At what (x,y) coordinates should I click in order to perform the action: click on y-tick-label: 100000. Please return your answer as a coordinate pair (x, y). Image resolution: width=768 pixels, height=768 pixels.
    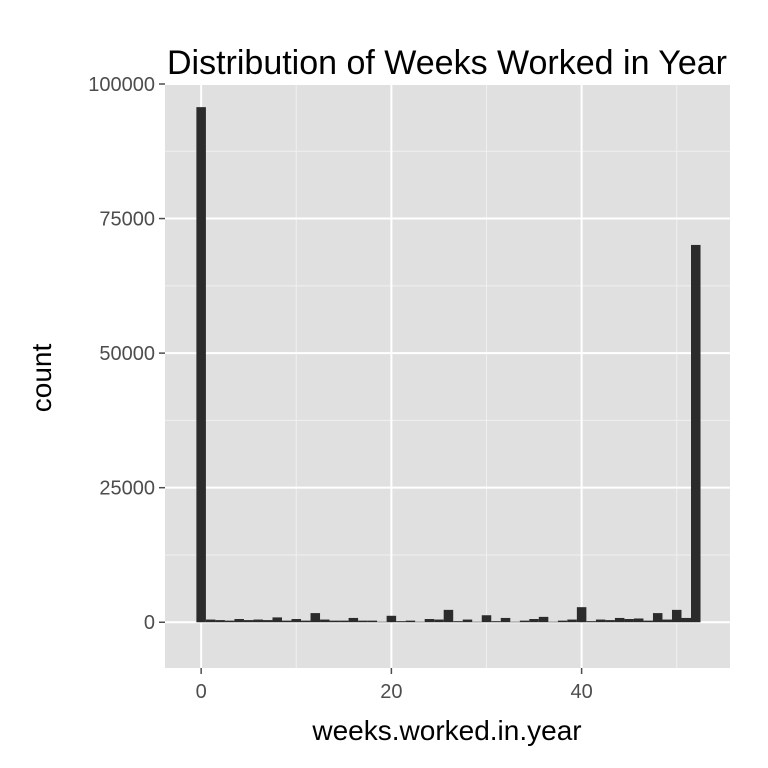
    Looking at the image, I should click on (121, 85).